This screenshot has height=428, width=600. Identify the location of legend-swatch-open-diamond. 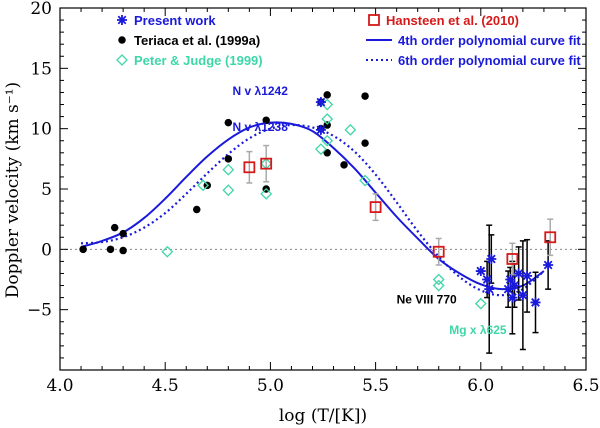
(122, 60).